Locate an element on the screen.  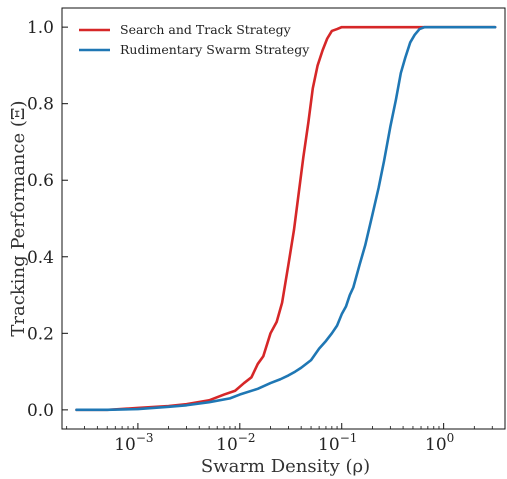
x-axis: 10⁻³ 10⁻² 10⁻¹ 10⁰ is located at coordinates (279, 439).